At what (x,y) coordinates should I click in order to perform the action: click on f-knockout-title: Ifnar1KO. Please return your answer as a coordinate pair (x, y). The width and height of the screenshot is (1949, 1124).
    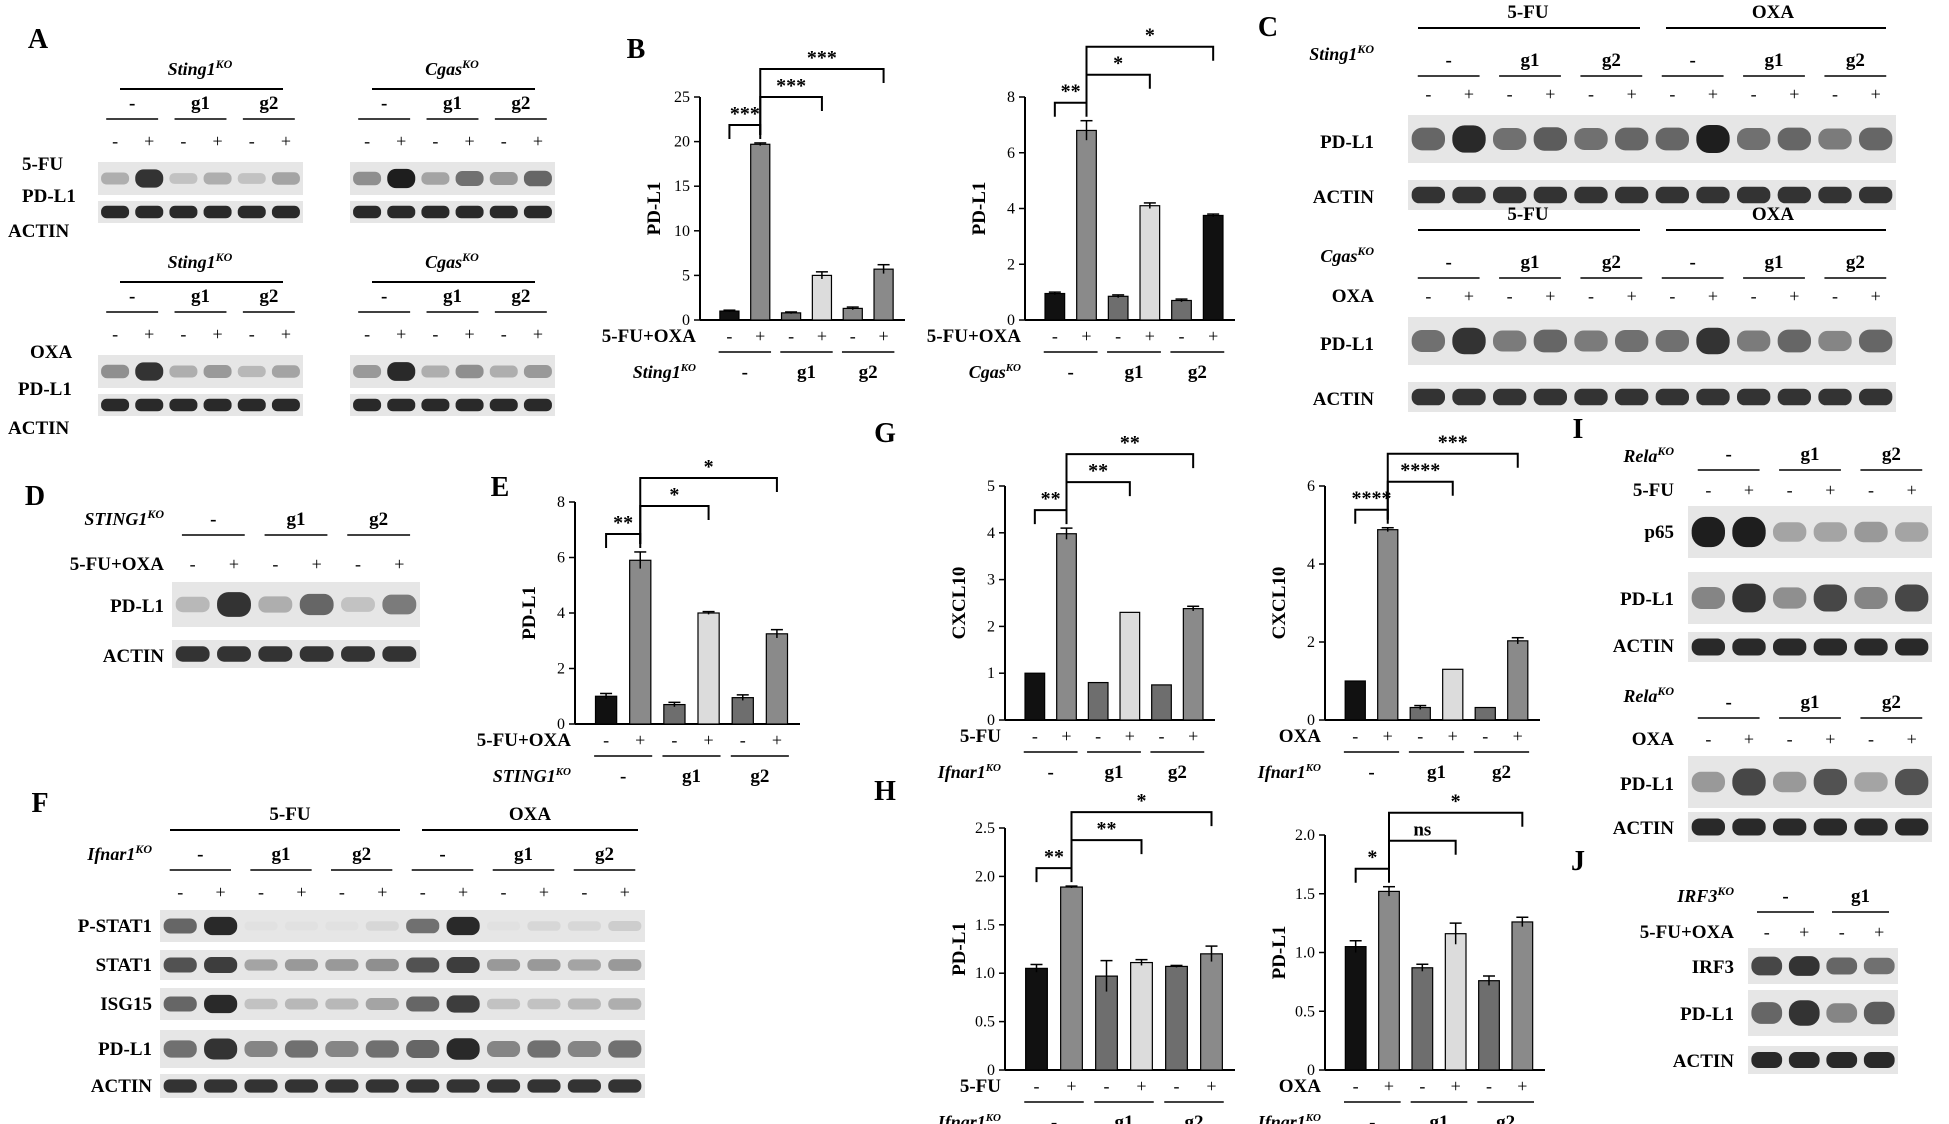
    Looking at the image, I should click on (119, 853).